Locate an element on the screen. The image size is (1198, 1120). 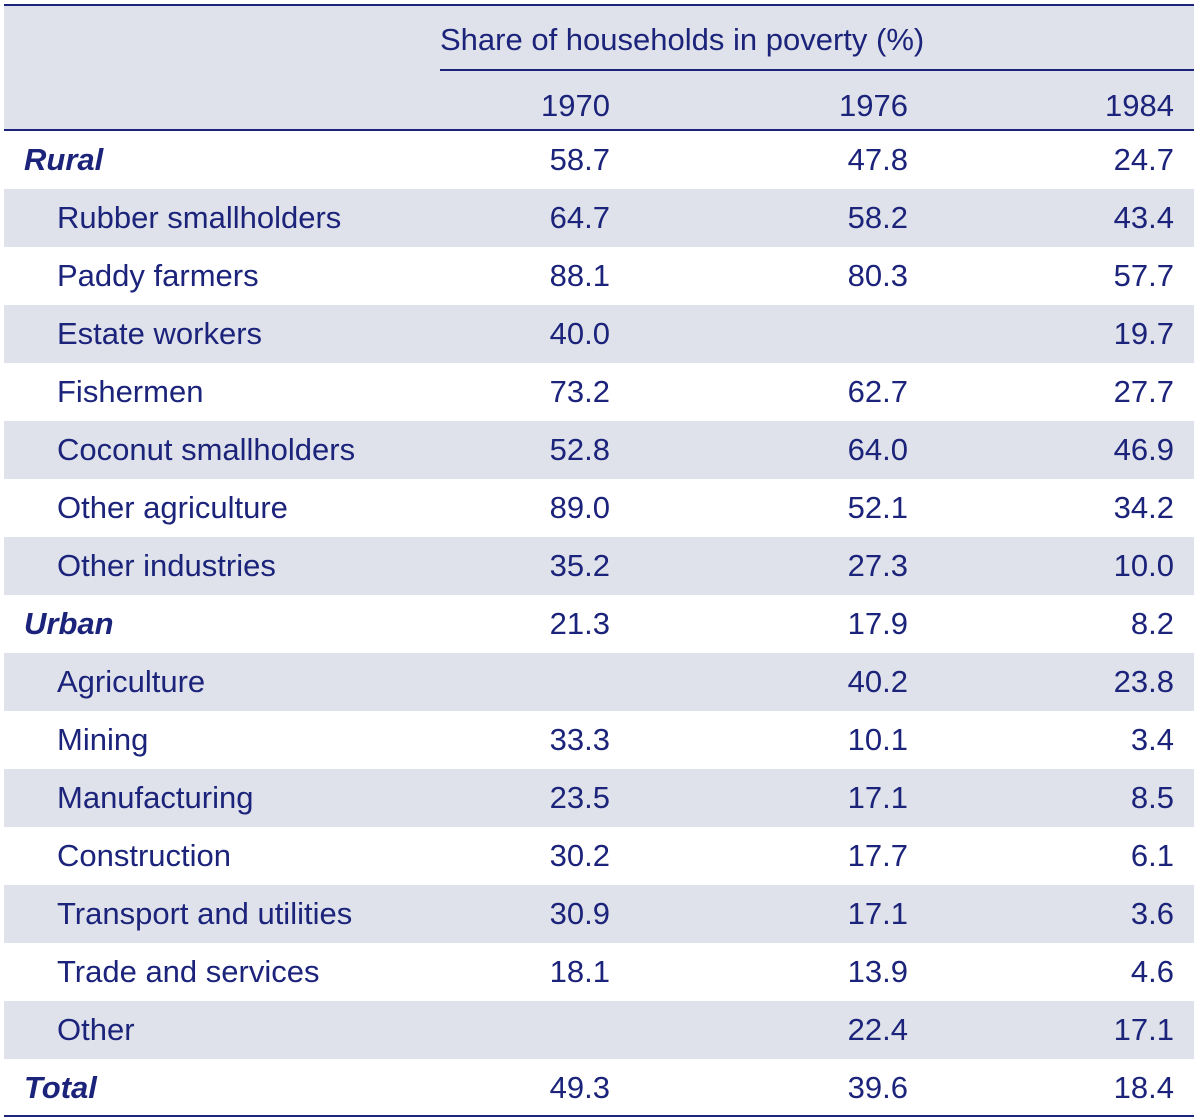
table-row: Manufacturing 23.5 17.1 8.5 is located at coordinates (599, 798).